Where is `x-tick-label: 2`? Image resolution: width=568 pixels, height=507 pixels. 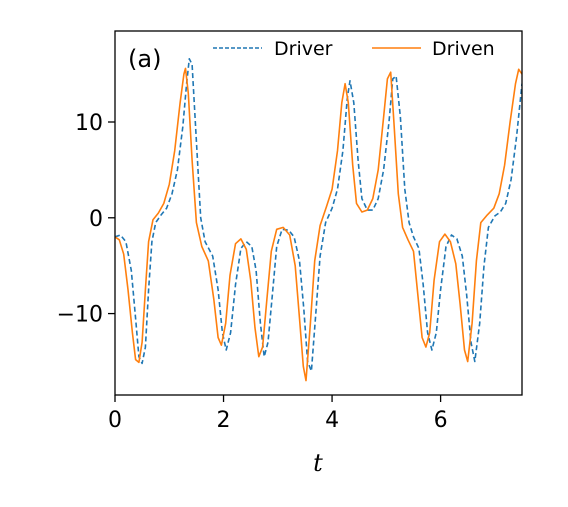 x-tick-label: 2 is located at coordinates (224, 420).